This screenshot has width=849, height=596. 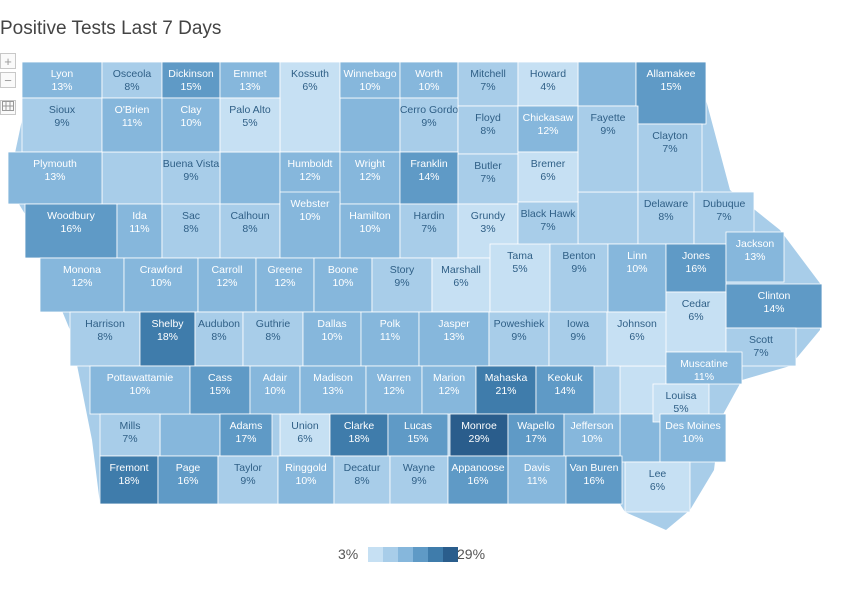 I want to click on county-davis, so click(x=537, y=480).